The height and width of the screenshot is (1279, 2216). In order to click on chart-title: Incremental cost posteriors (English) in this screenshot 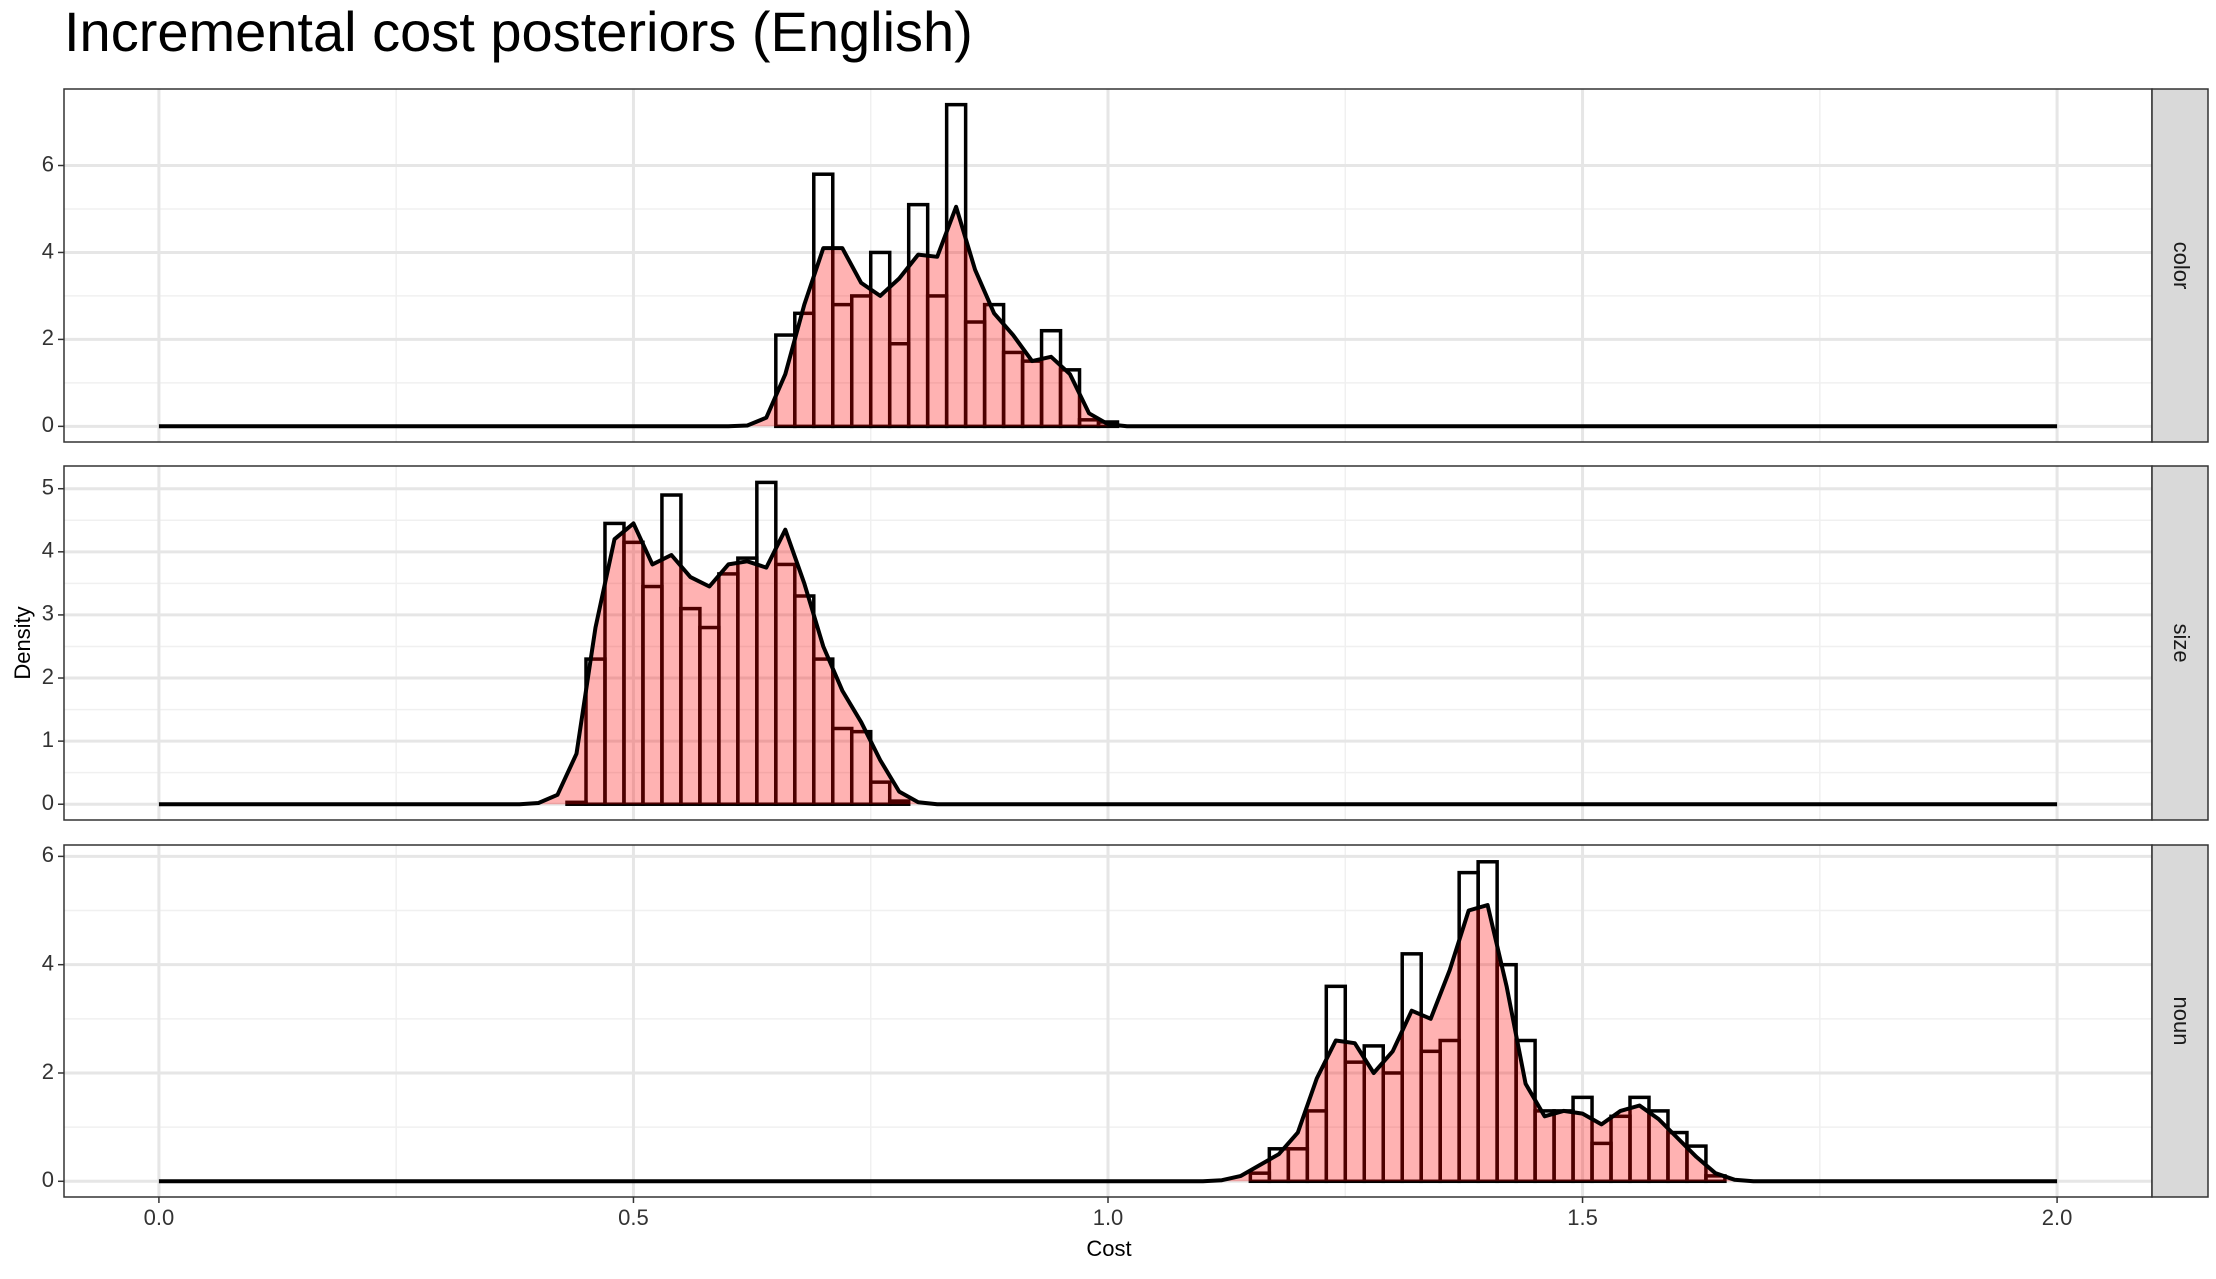, I will do `click(518, 31)`.